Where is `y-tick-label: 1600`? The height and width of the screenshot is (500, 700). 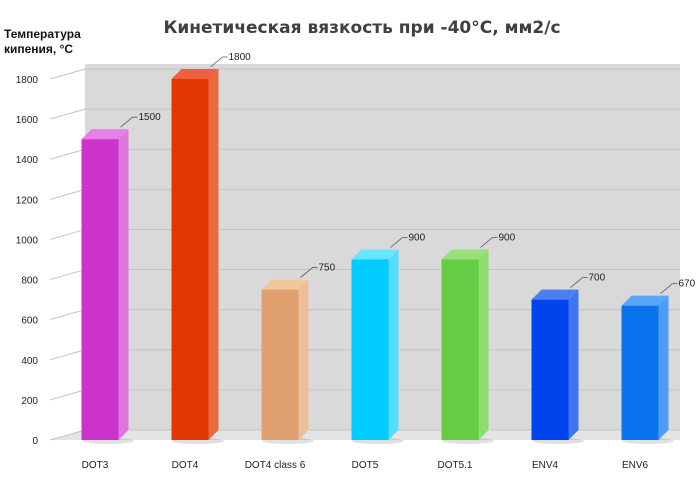 y-tick-label: 1600 is located at coordinates (27, 120).